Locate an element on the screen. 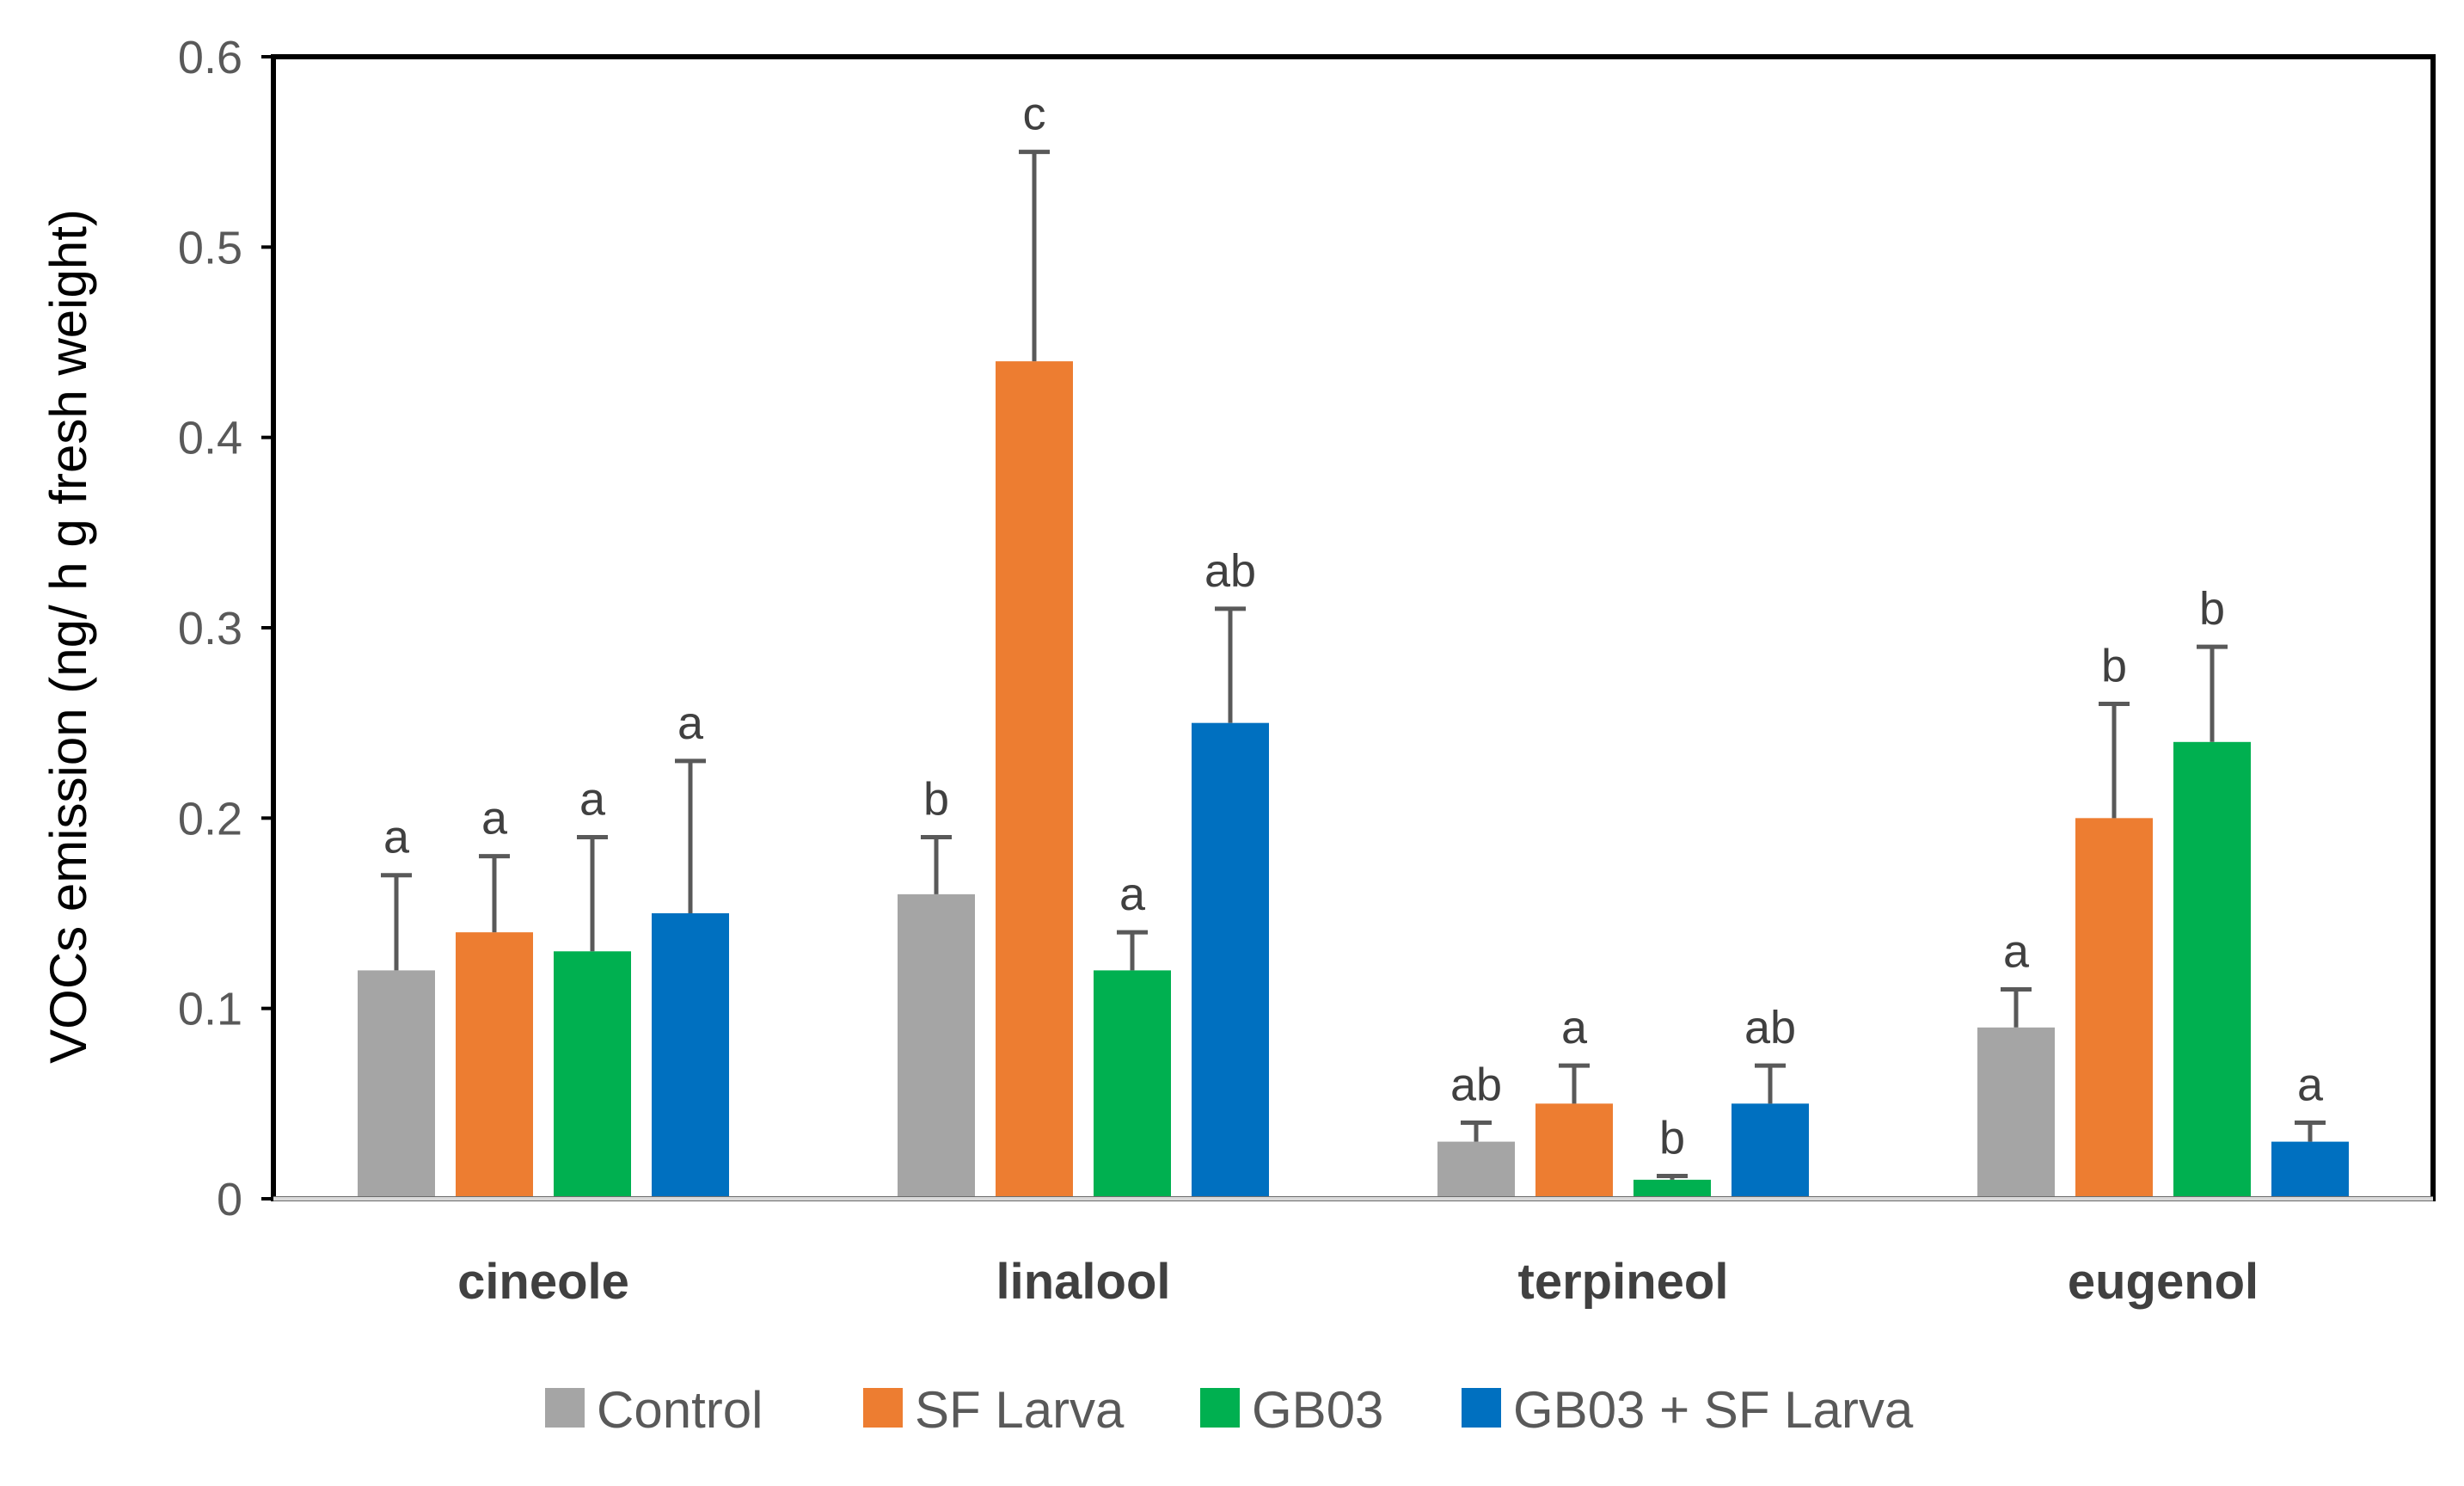 The height and width of the screenshot is (1486, 2464). y-tick-label: 0.2 is located at coordinates (210, 818).